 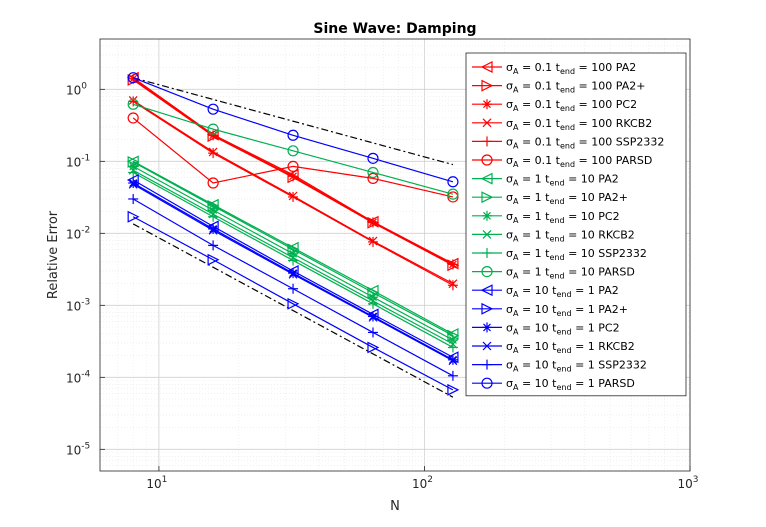 I want to click on legend-label: σA = 1 tend = 10 PC2, so click(x=563, y=217).